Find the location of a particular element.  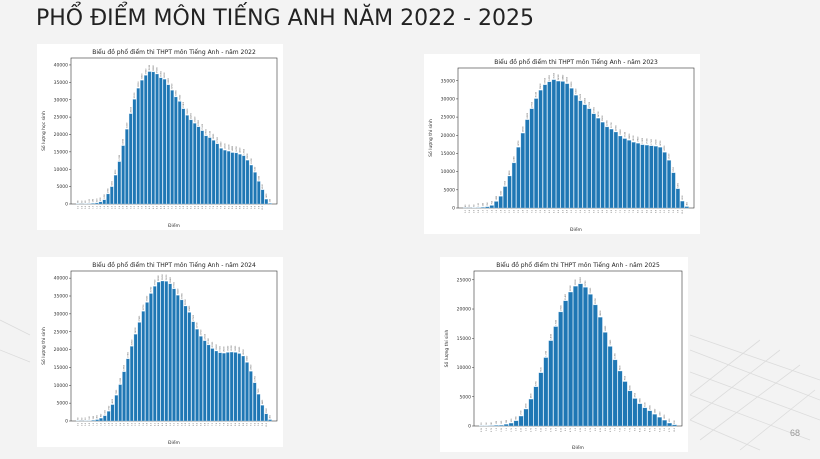

bar-value-label: 1500 is located at coordinates (660, 413).